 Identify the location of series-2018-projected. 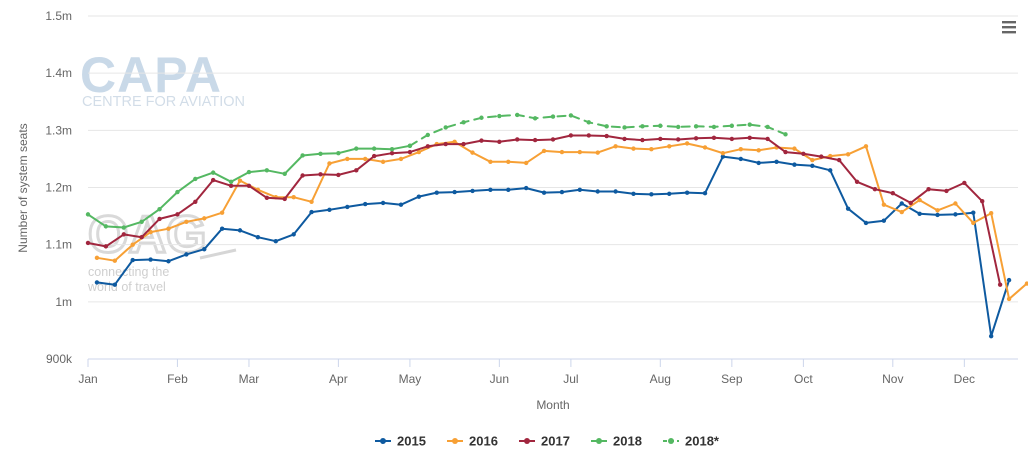
(597, 130).